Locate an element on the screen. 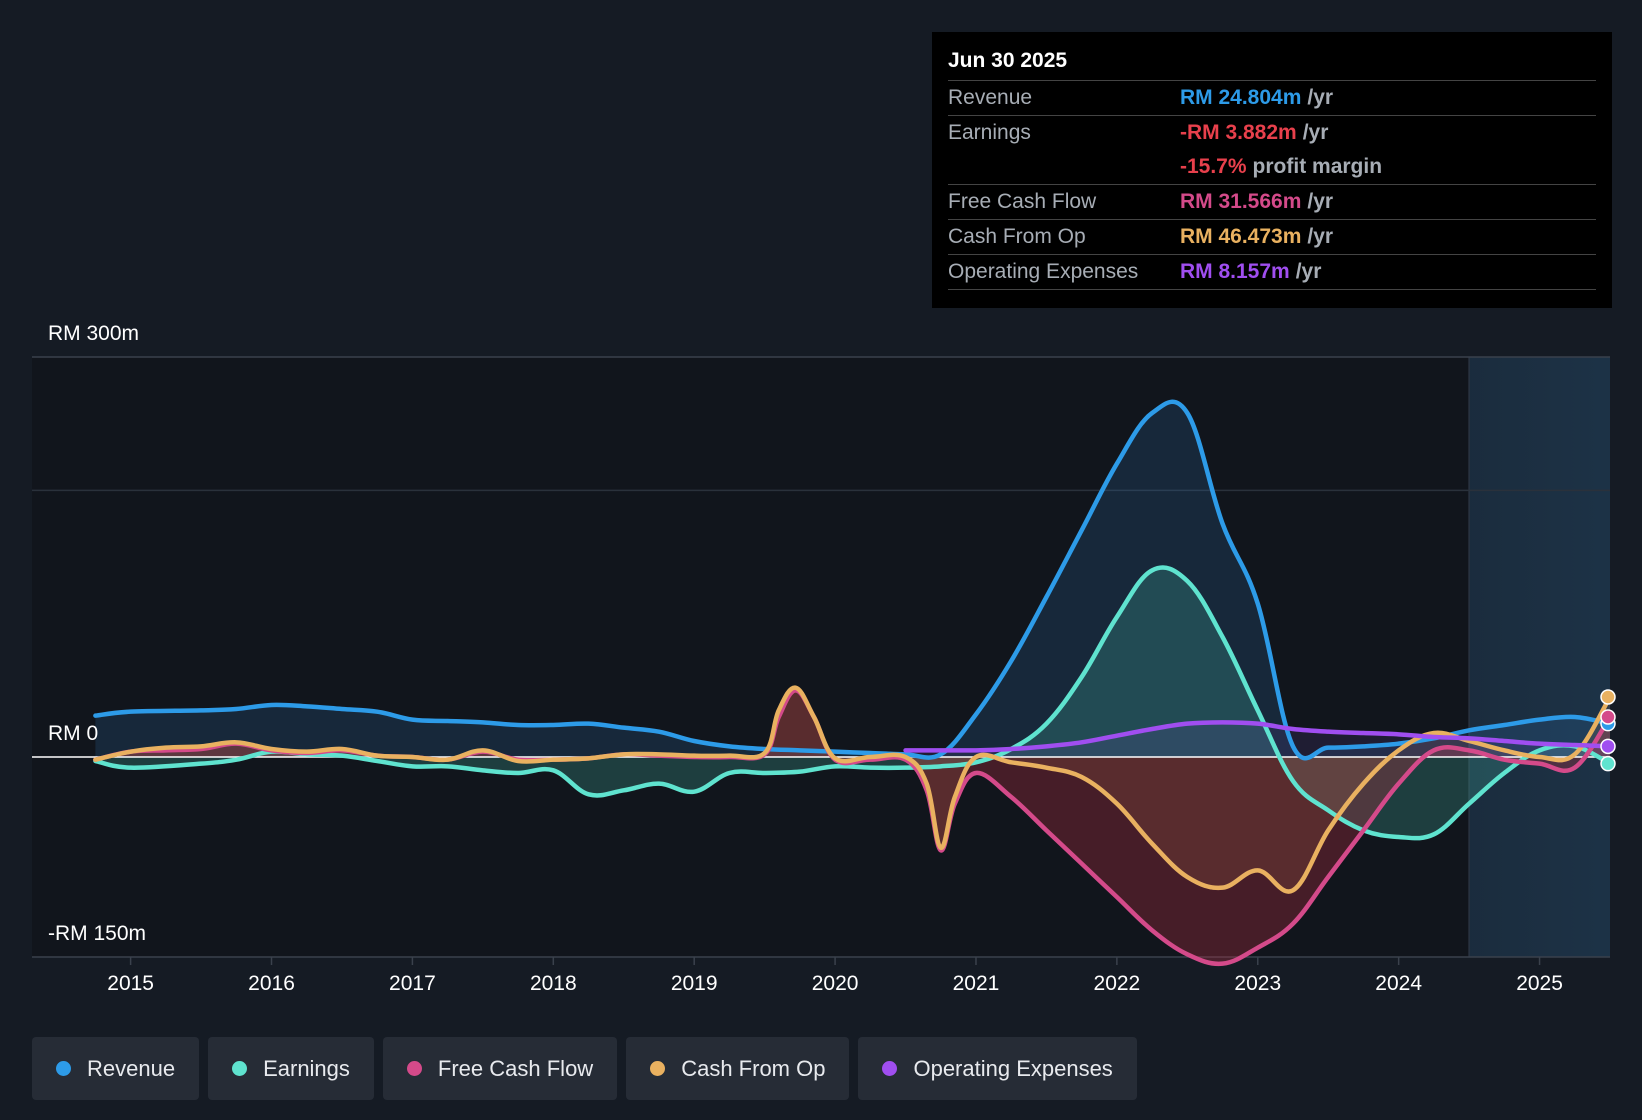 This screenshot has width=1642, height=1120. legend-label: Free Cash Flow is located at coordinates (515, 1068).